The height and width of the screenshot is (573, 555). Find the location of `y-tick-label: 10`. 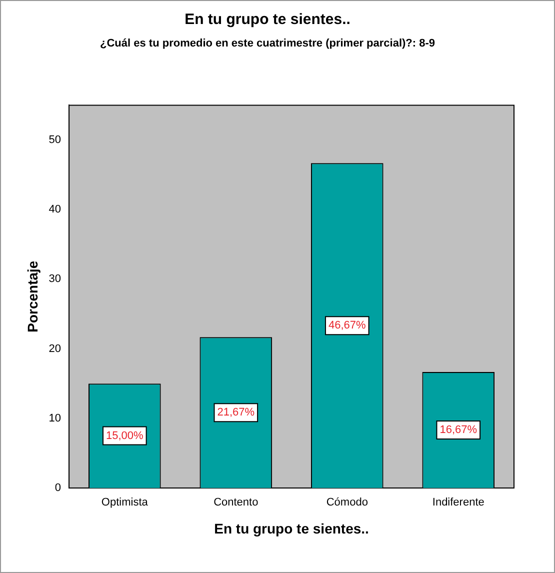

y-tick-label: 10 is located at coordinates (55, 418).